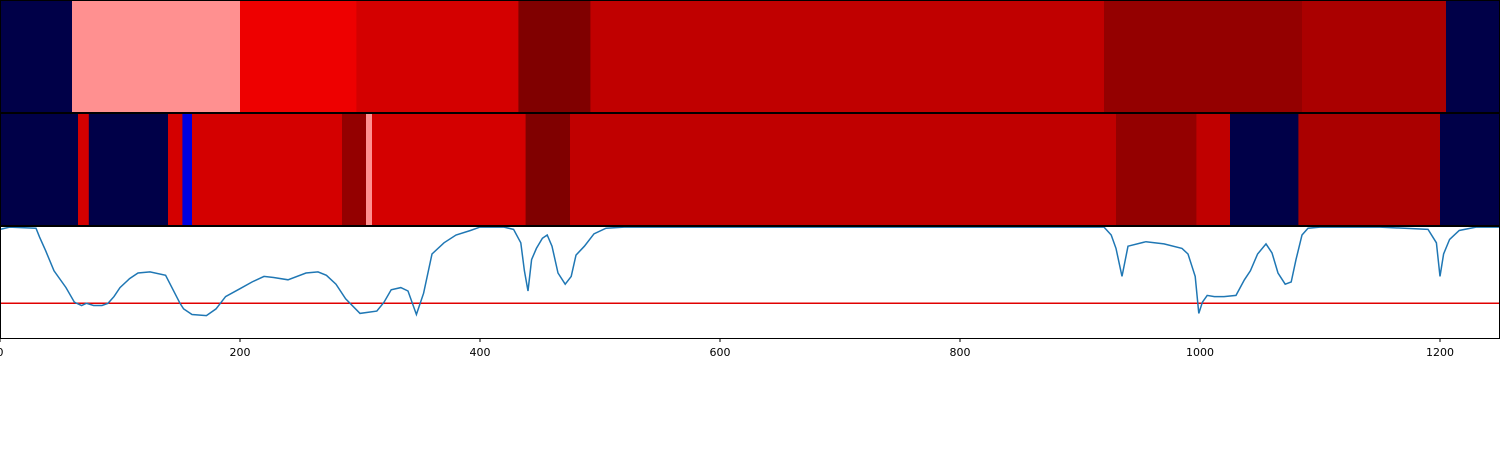  Describe the element at coordinates (480, 352) in the screenshot. I see `x-tick-label-2: 400` at that location.